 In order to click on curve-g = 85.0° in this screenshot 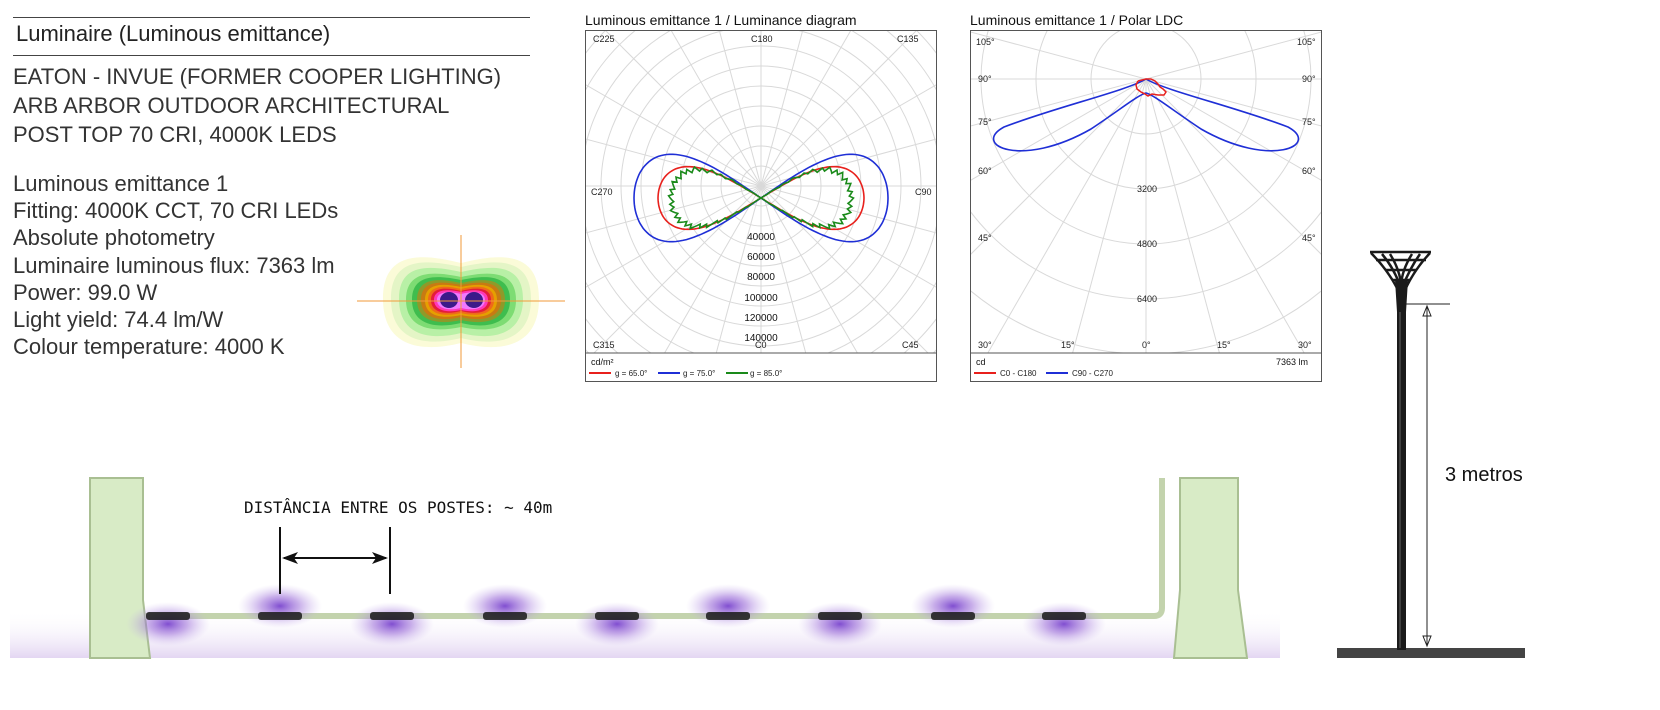, I will do `click(761, 198)`.